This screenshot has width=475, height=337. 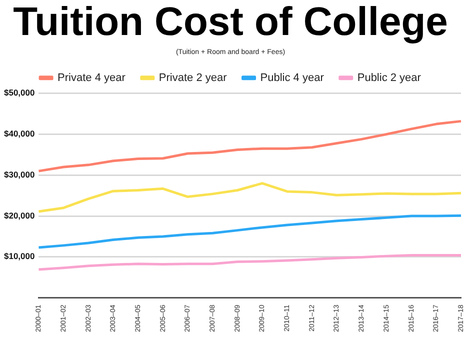 What do you see at coordinates (19, 133) in the screenshot?
I see `y-tick-label: $40,000` at bounding box center [19, 133].